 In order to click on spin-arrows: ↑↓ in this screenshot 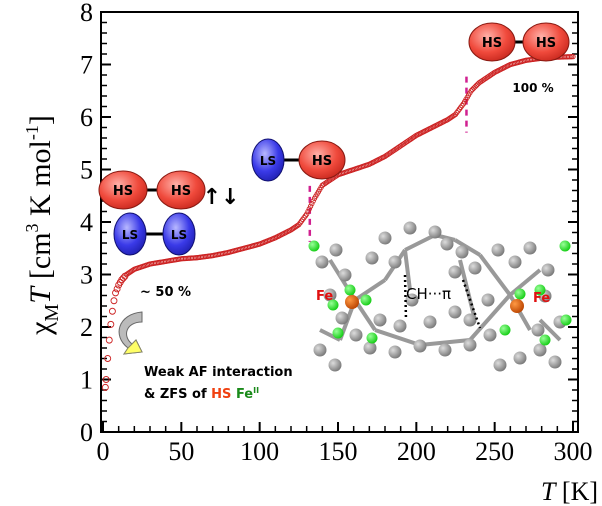, I will do `click(221, 197)`.